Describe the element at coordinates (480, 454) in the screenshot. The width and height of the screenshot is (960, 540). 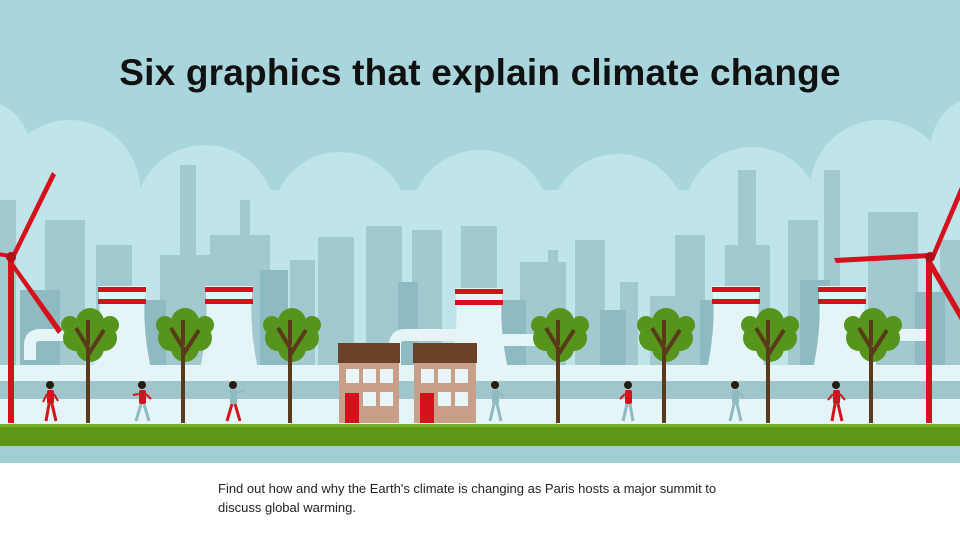
I see `water` at that location.